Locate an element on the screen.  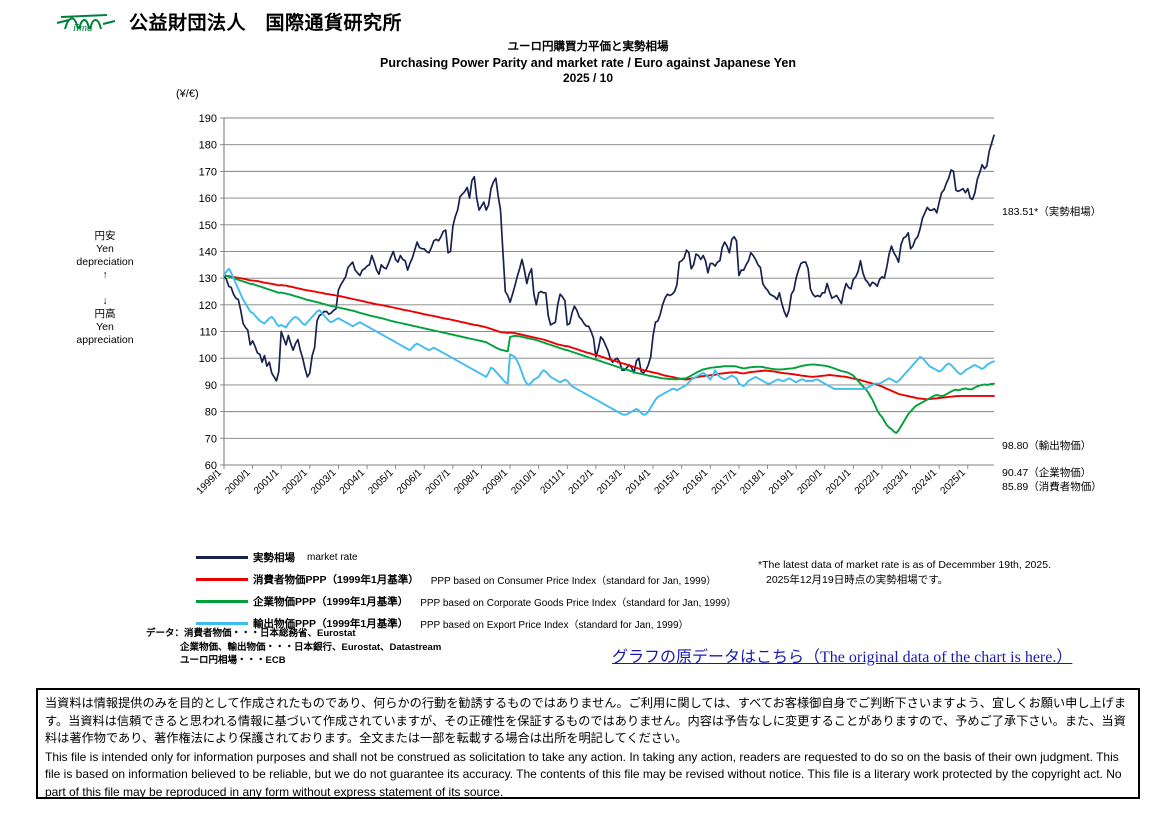
yen-appreciation-en-2: appreciation is located at coordinates (105, 340).